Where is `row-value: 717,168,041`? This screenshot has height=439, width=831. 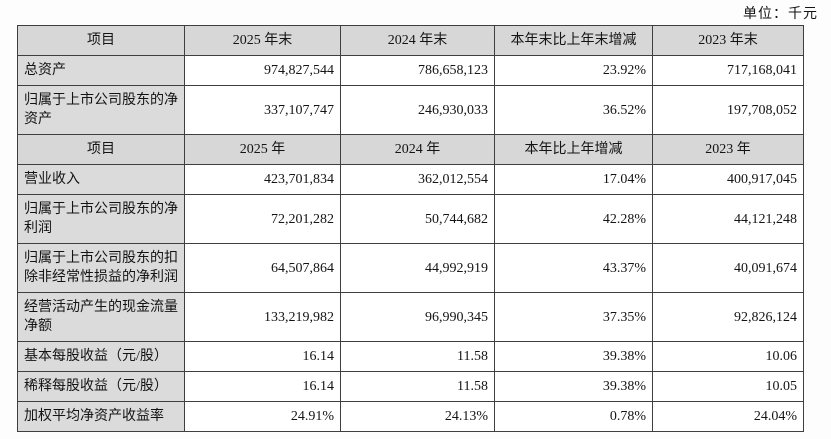 row-value: 717,168,041 is located at coordinates (728, 70).